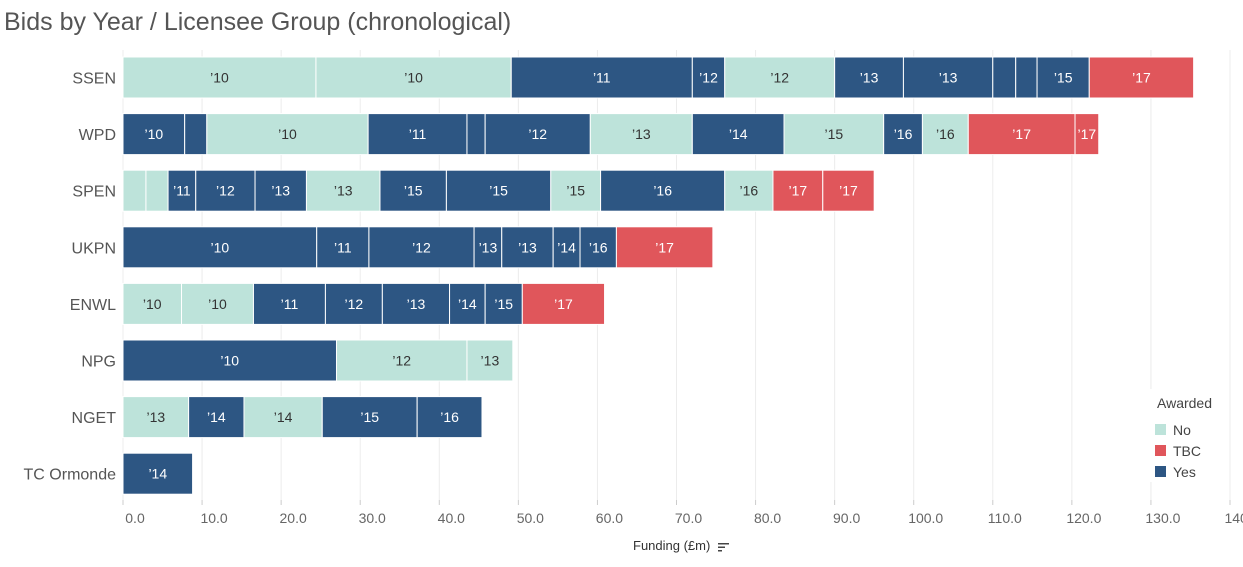 Image resolution: width=1243 pixels, height=567 pixels. Describe the element at coordinates (1182, 429) in the screenshot. I see `legend-label: No` at that location.